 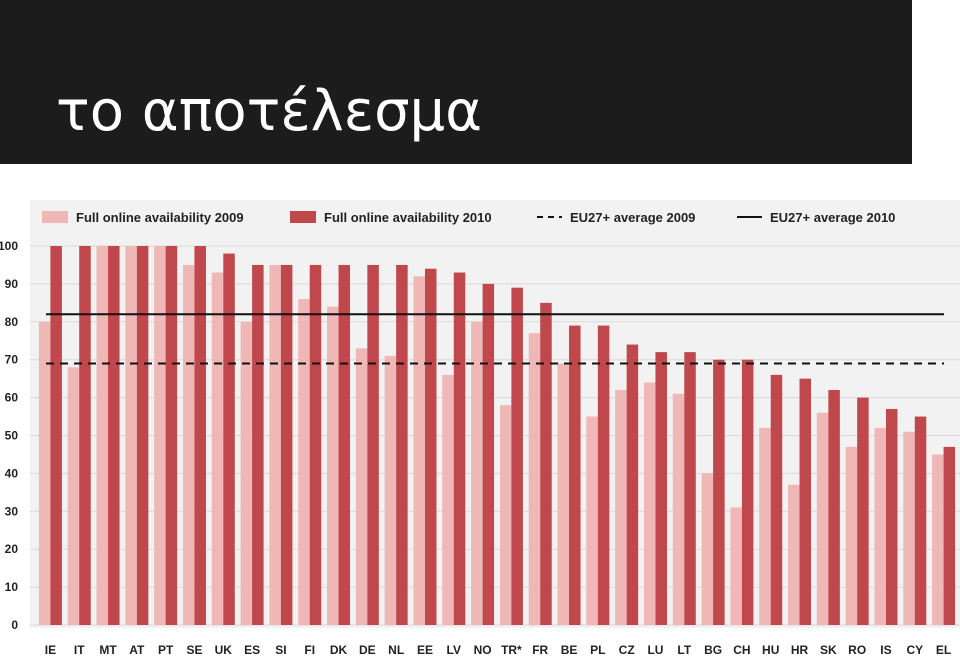 I want to click on x-tick-label: AT, so click(x=137, y=650).